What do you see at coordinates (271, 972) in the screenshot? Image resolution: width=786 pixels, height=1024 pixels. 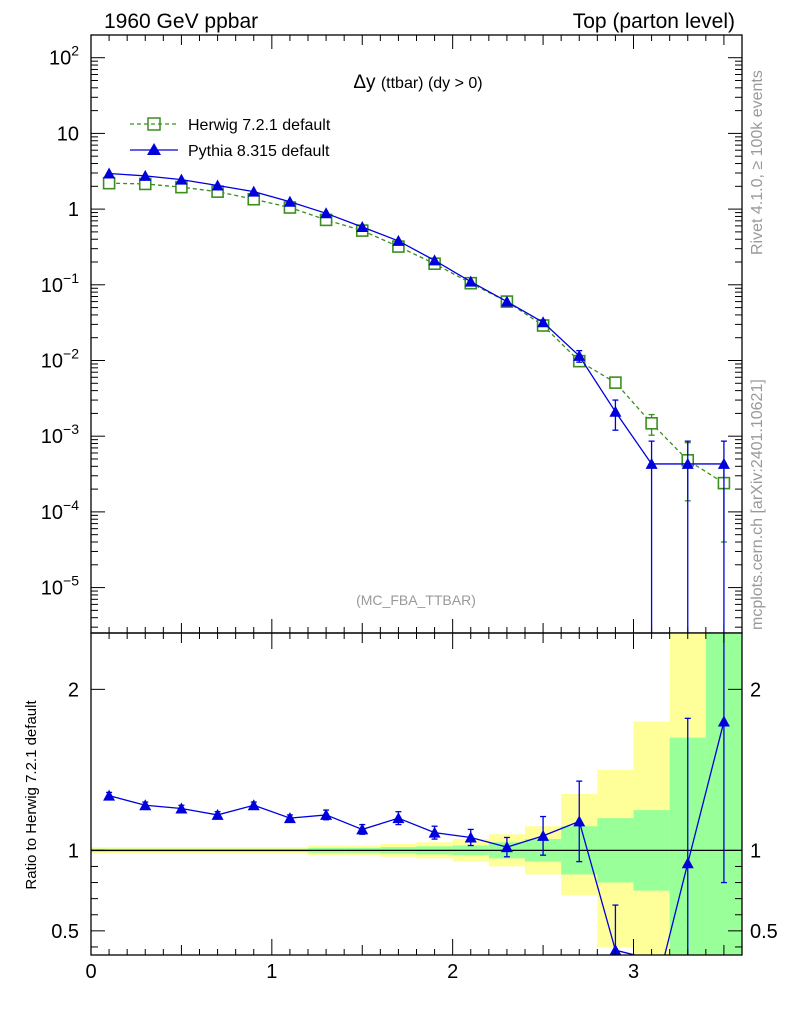 I see `x-tick-label: 1` at bounding box center [271, 972].